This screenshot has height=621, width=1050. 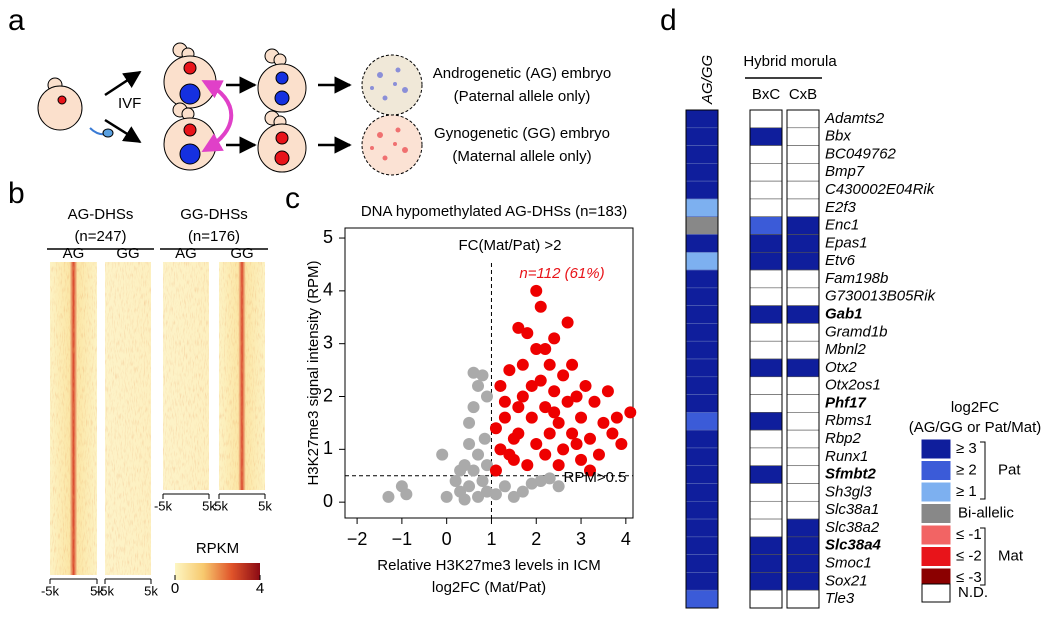 I want to click on column-label: BxC, so click(x=766, y=94).